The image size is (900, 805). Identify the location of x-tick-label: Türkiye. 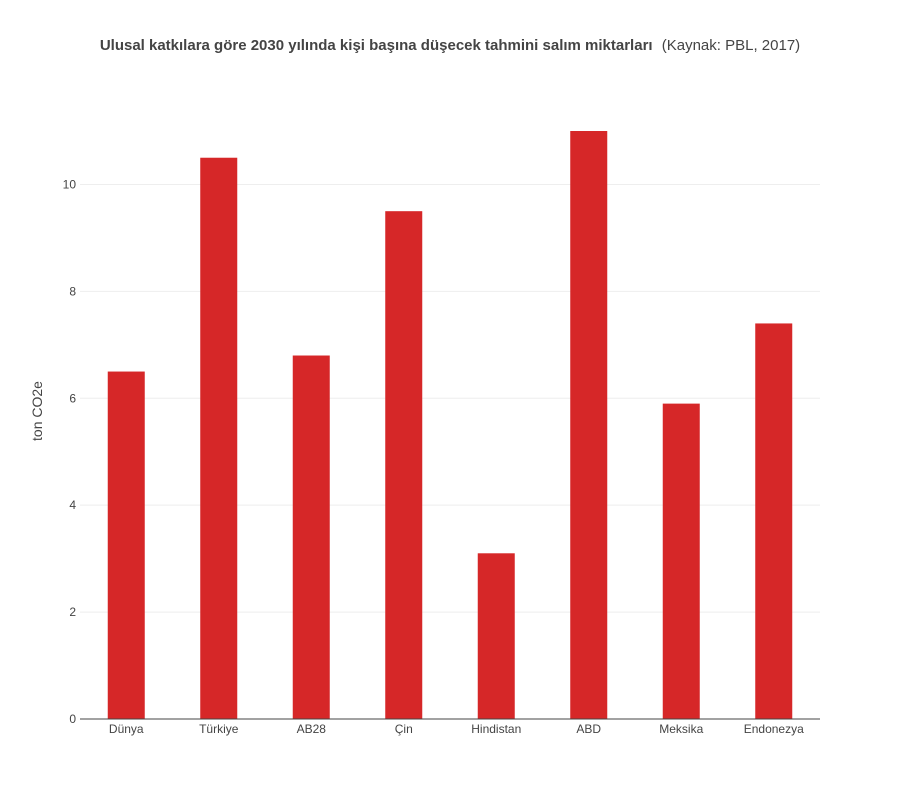
(219, 729).